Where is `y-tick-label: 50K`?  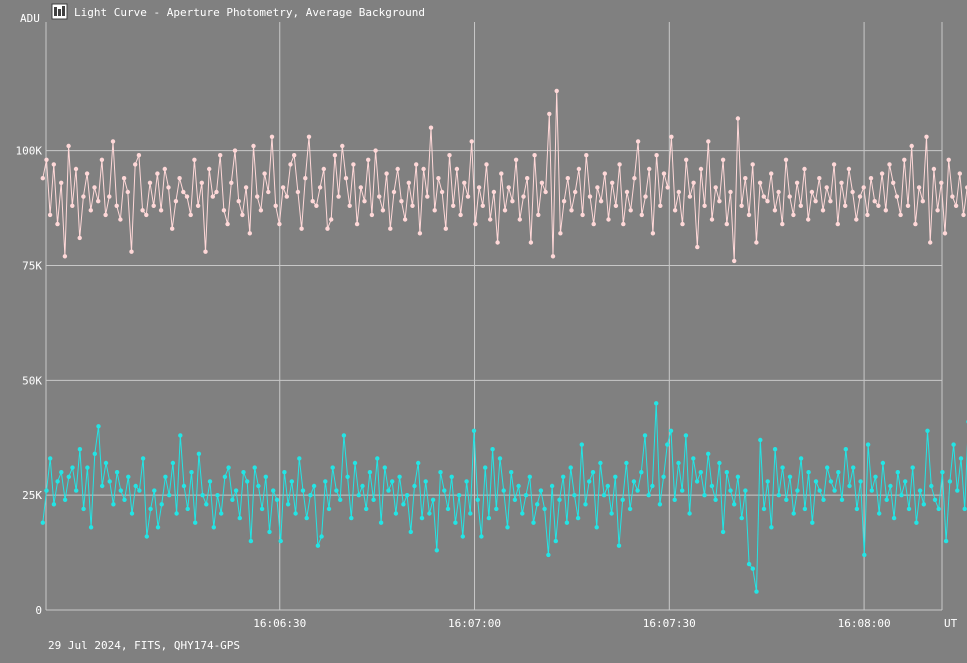 y-tick-label: 50K is located at coordinates (32, 380).